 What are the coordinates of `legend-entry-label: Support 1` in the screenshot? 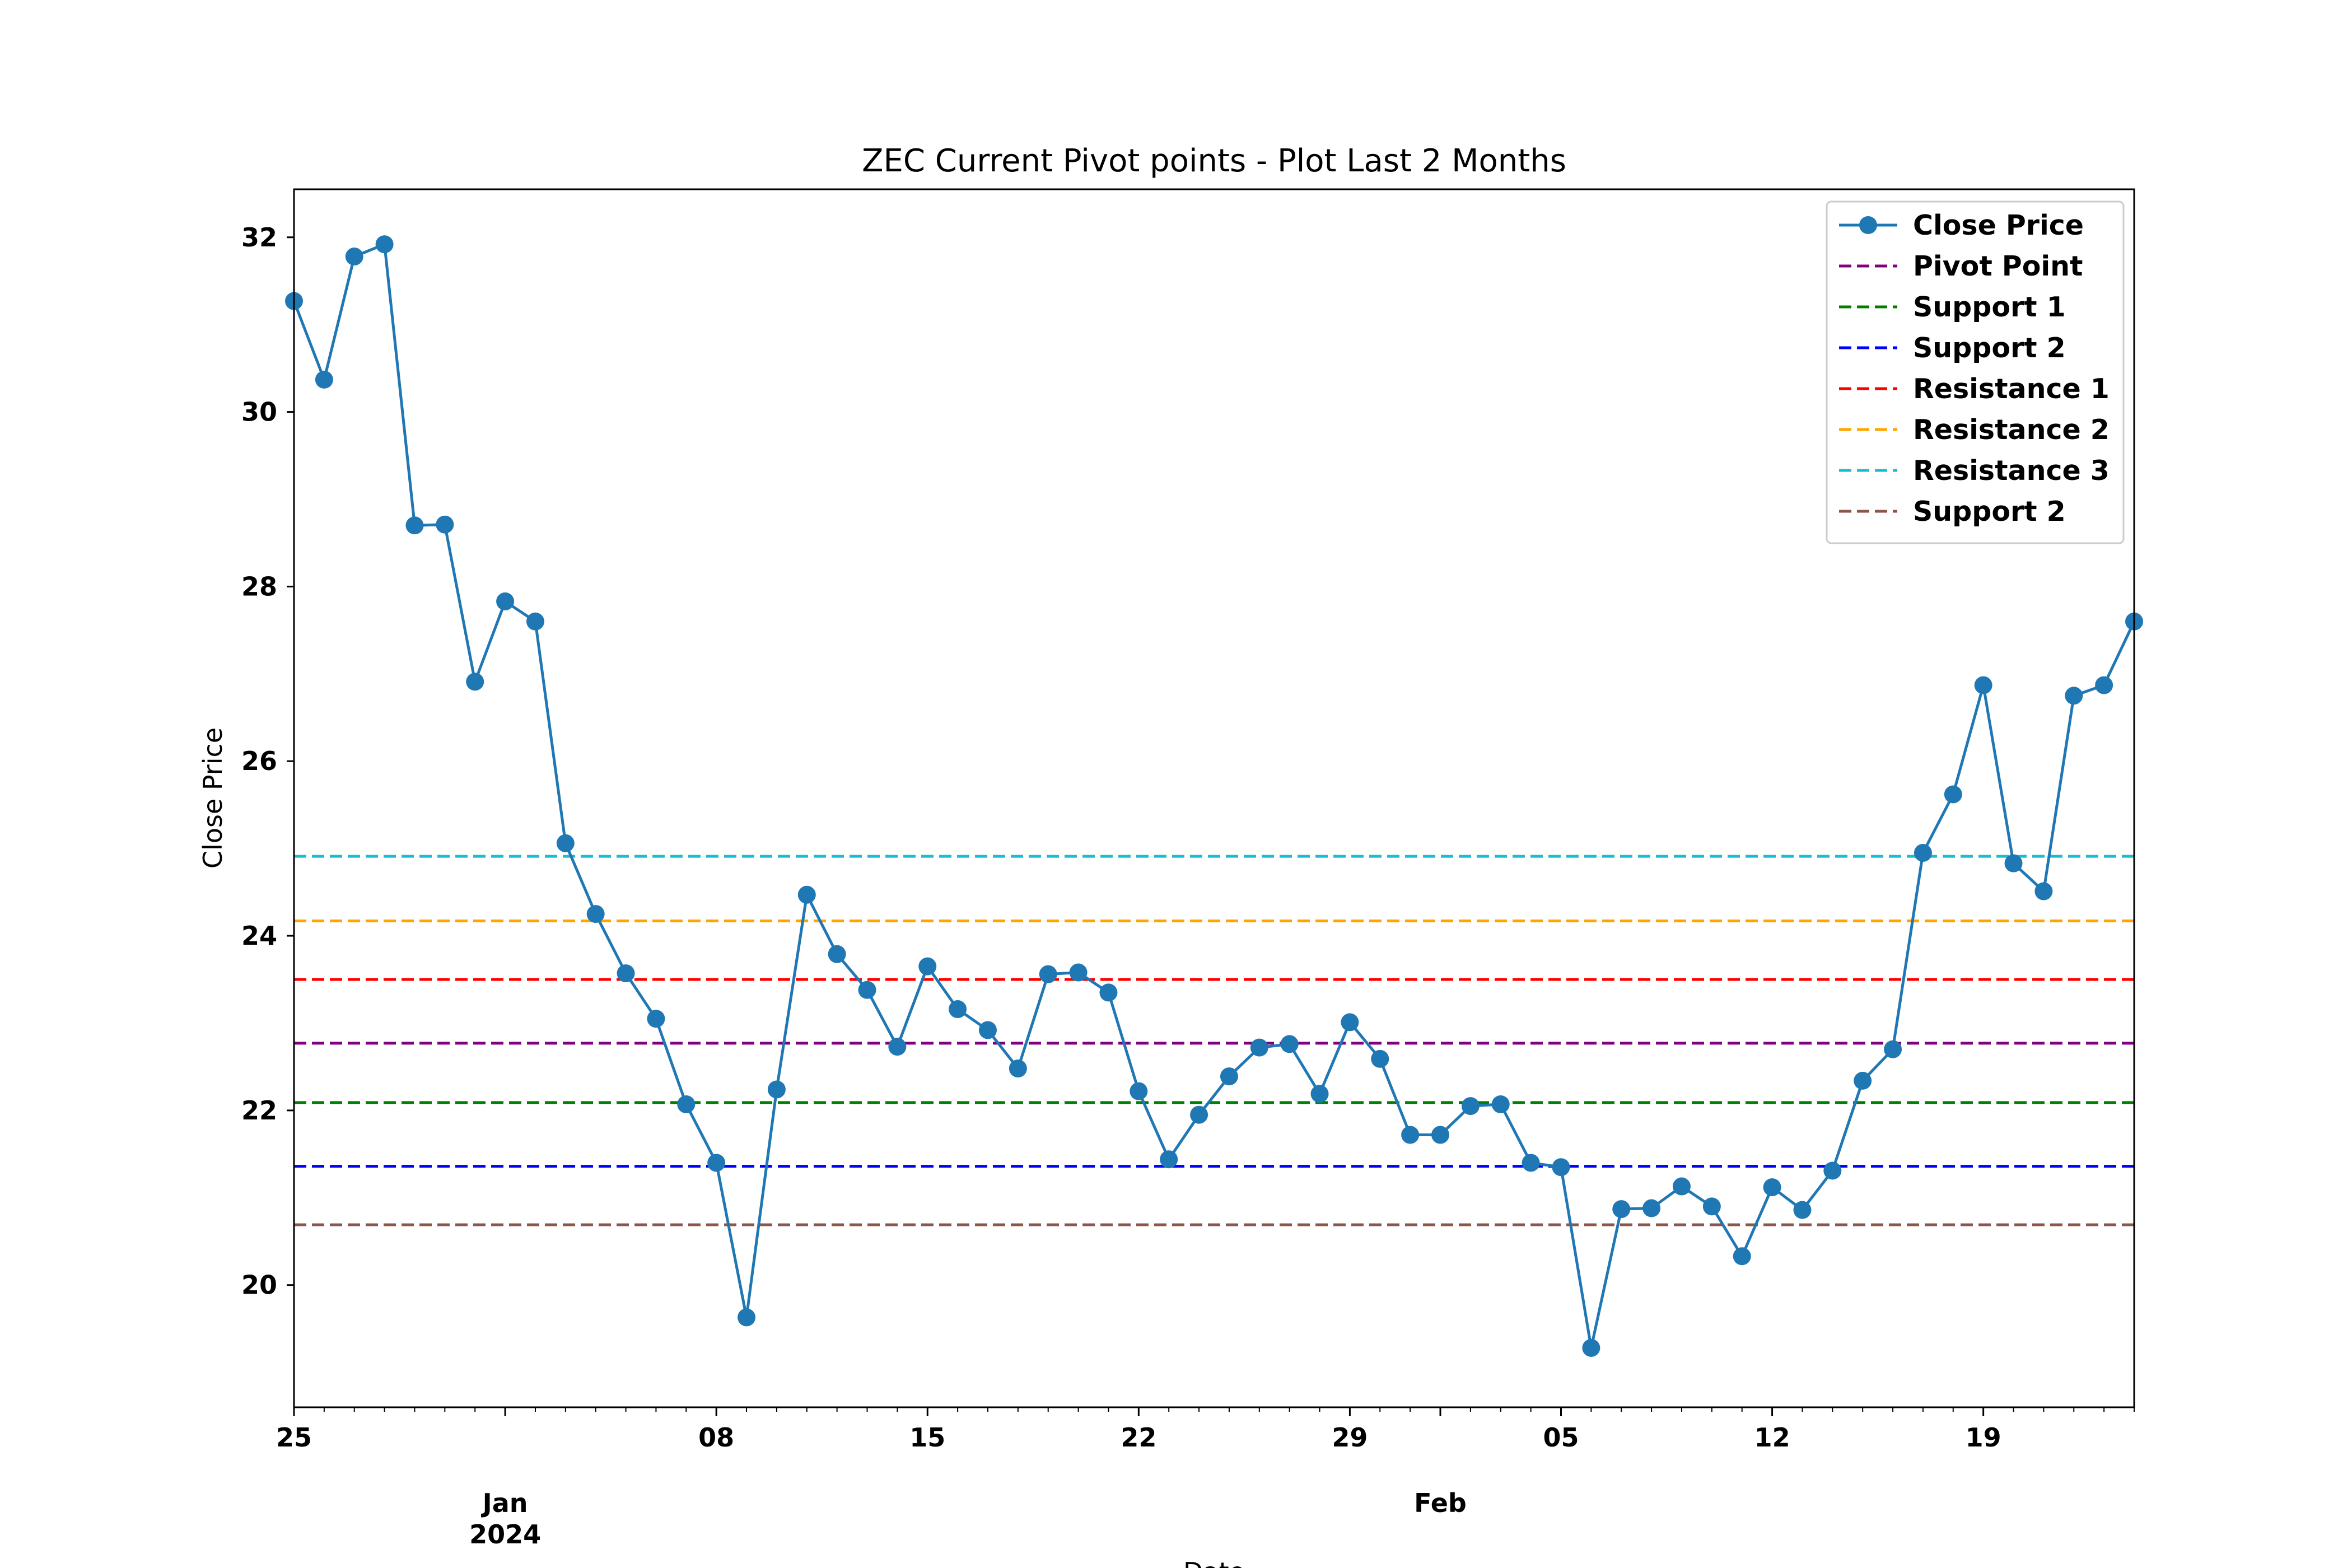 It's located at (1990, 307).